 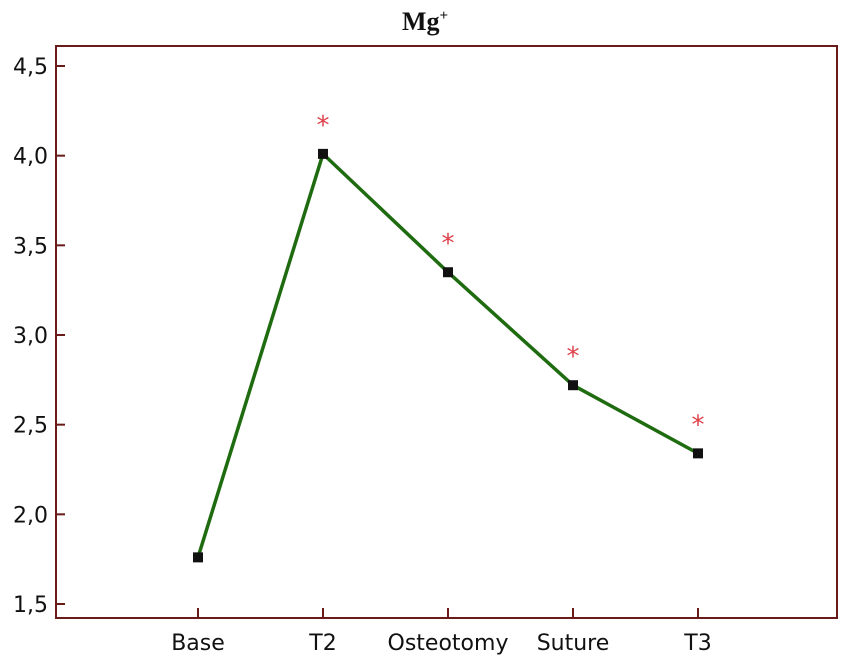 What do you see at coordinates (198, 643) in the screenshot?
I see `x-tick-label: Base` at bounding box center [198, 643].